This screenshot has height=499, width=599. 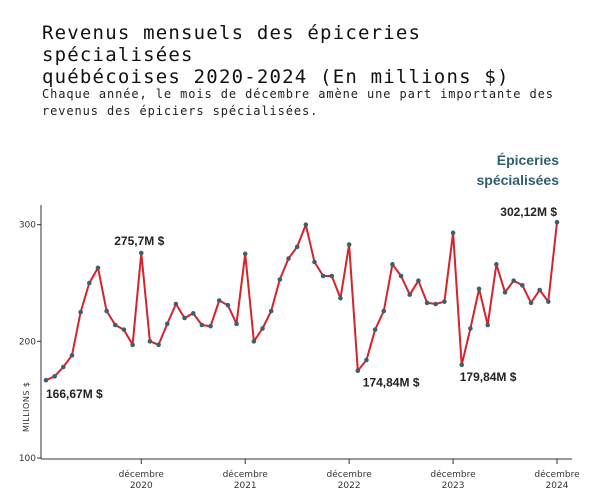 I want to click on x-tick-label-year: 2022, so click(x=349, y=486).